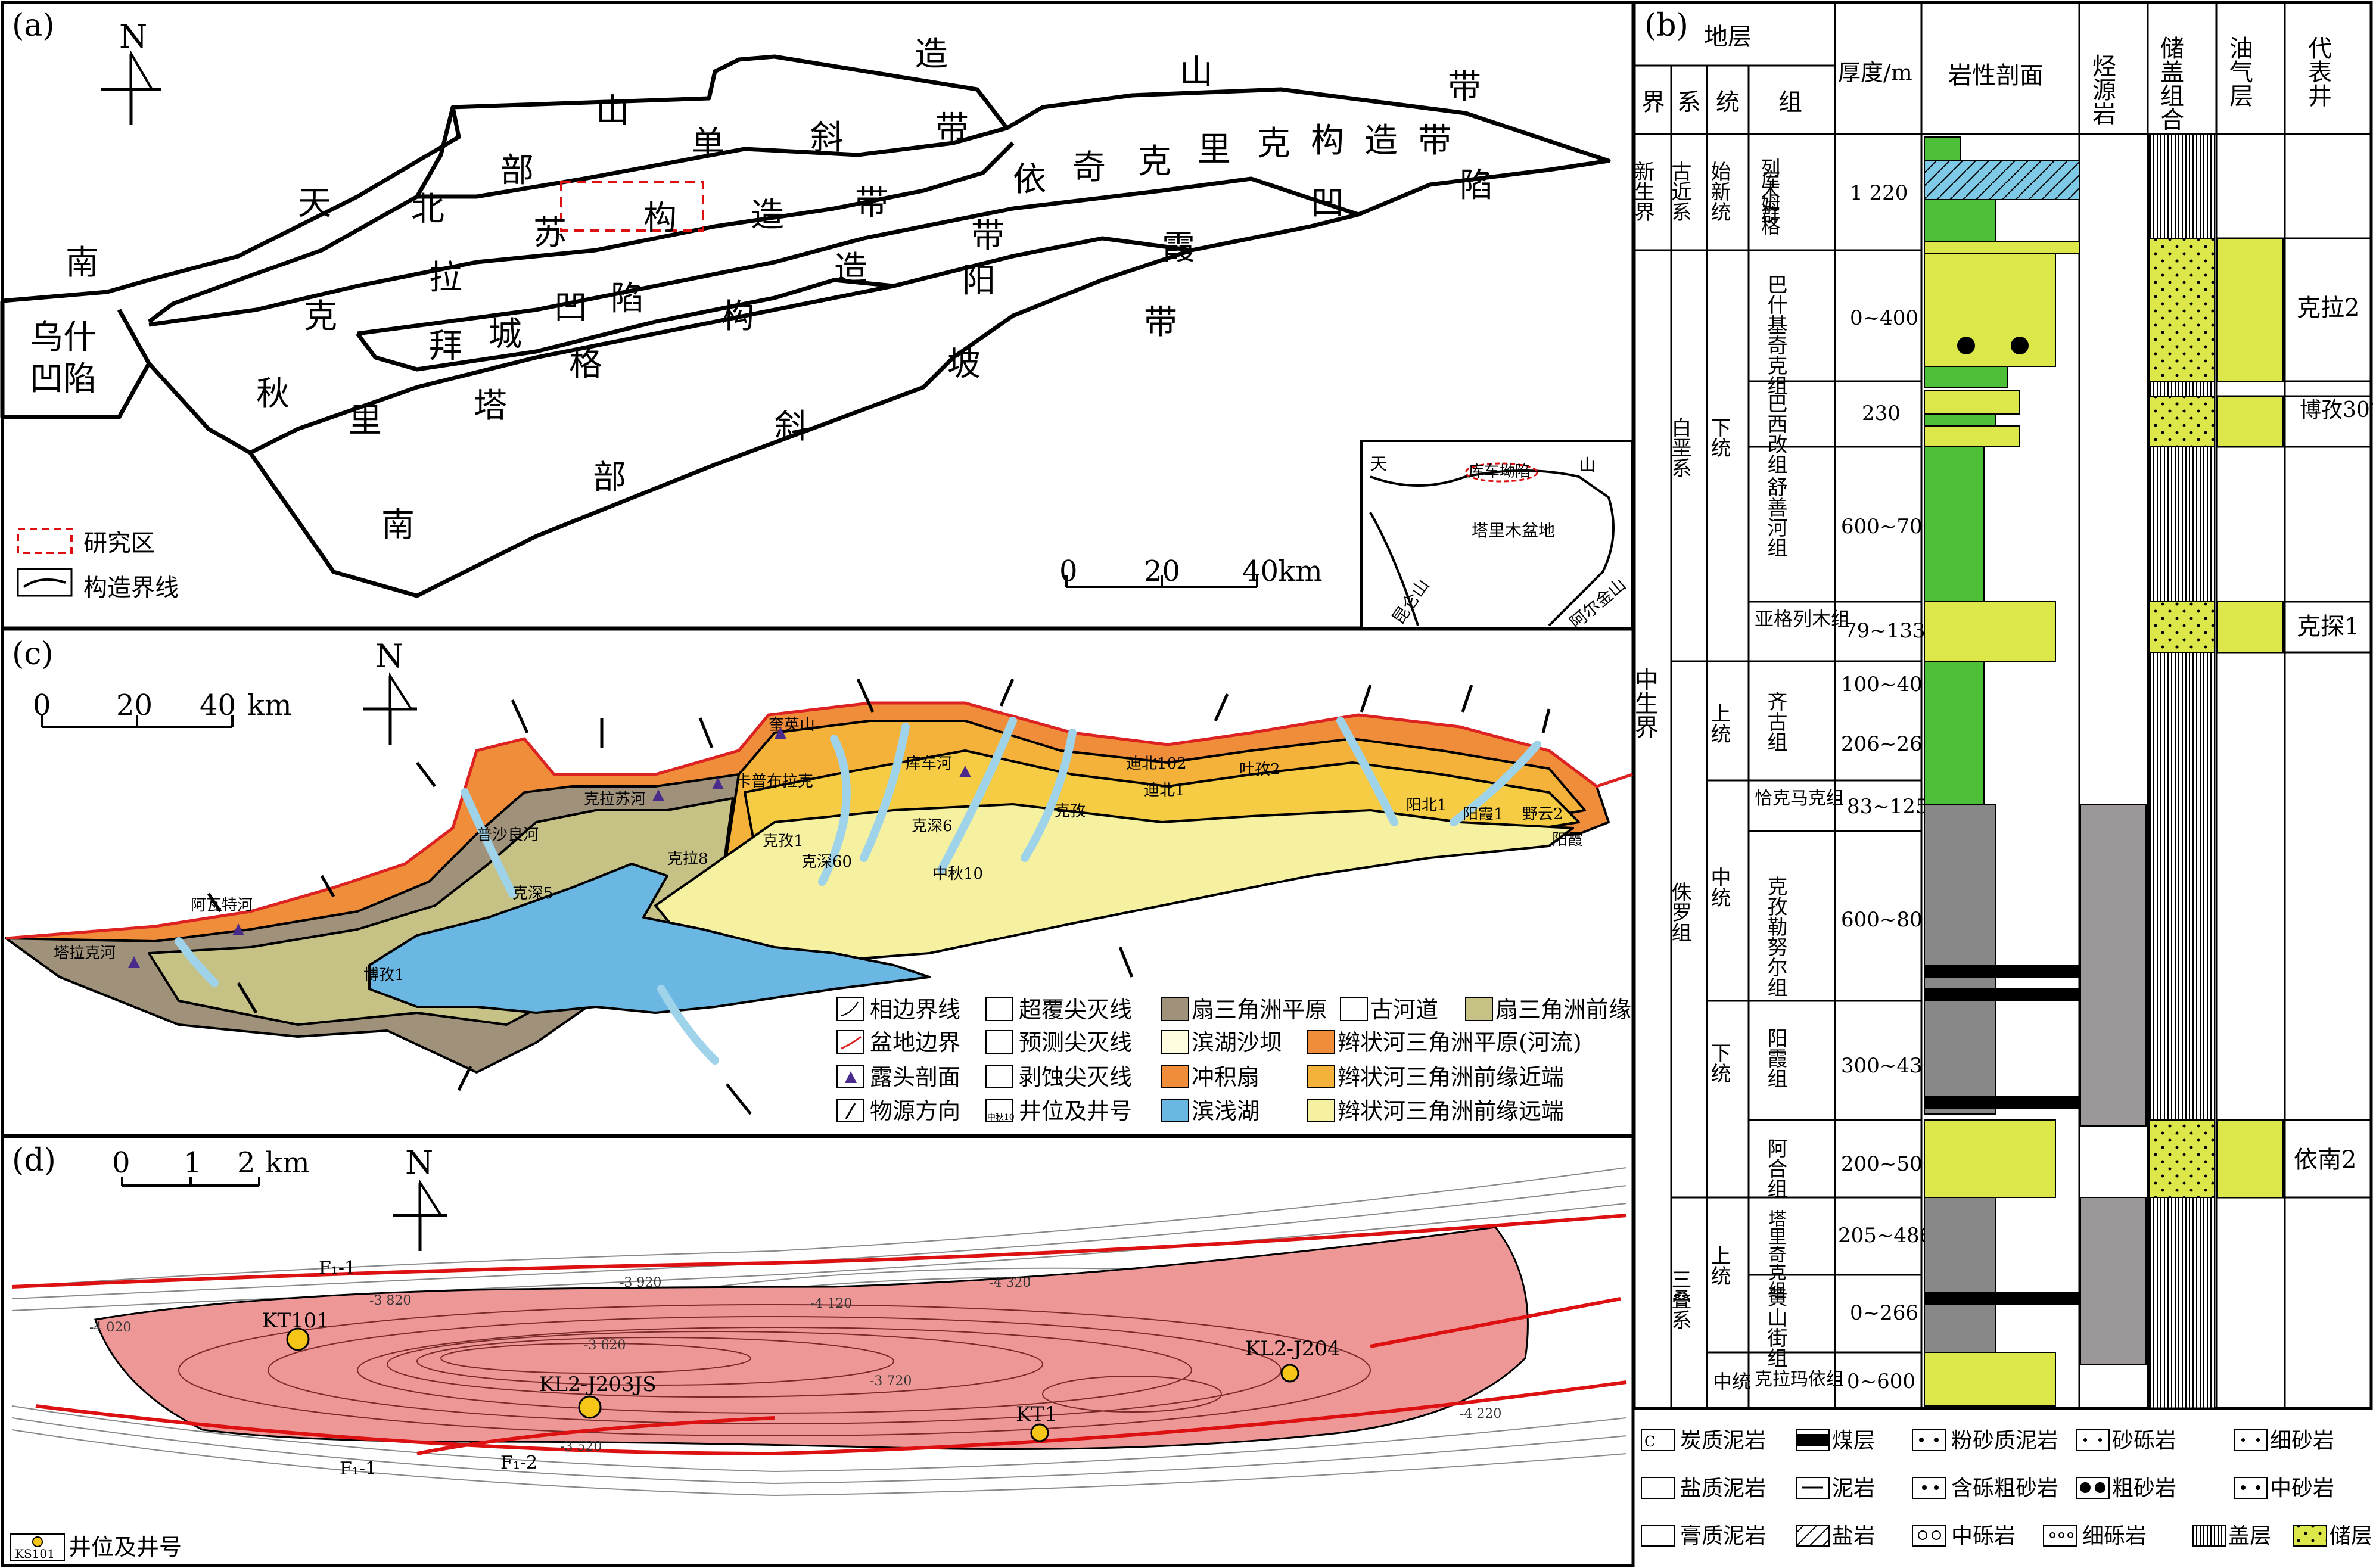 This screenshot has height=1568, width=2373. What do you see at coordinates (615, 799) in the screenshot?
I see `place-label: 克拉苏河` at bounding box center [615, 799].